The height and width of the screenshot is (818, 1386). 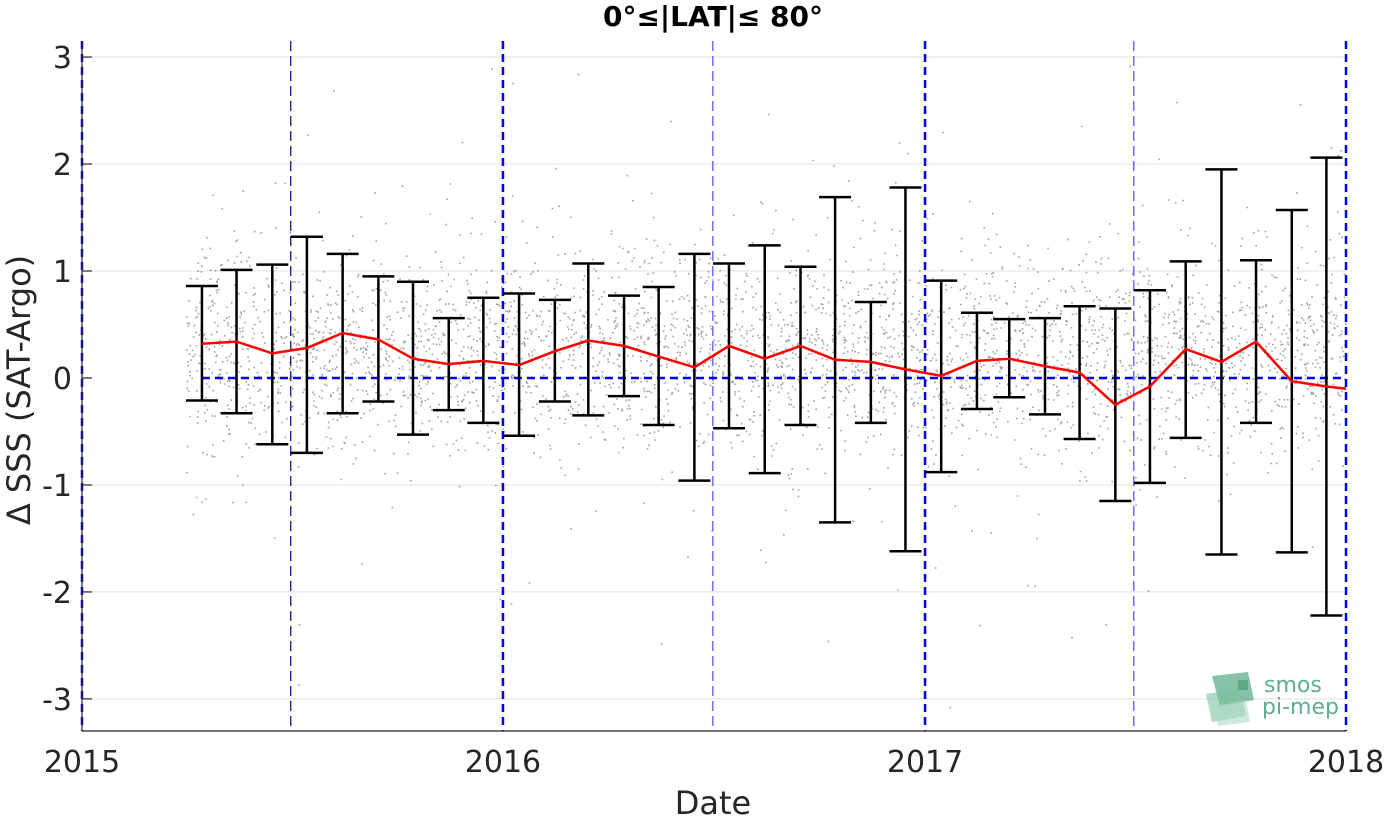 I want to click on x-tick-label: 2015, so click(x=82, y=762).